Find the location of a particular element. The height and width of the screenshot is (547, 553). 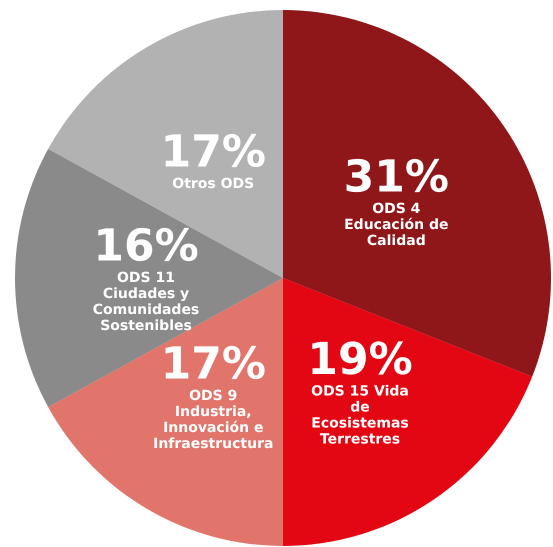

data-label: 16% is located at coordinates (146, 246).